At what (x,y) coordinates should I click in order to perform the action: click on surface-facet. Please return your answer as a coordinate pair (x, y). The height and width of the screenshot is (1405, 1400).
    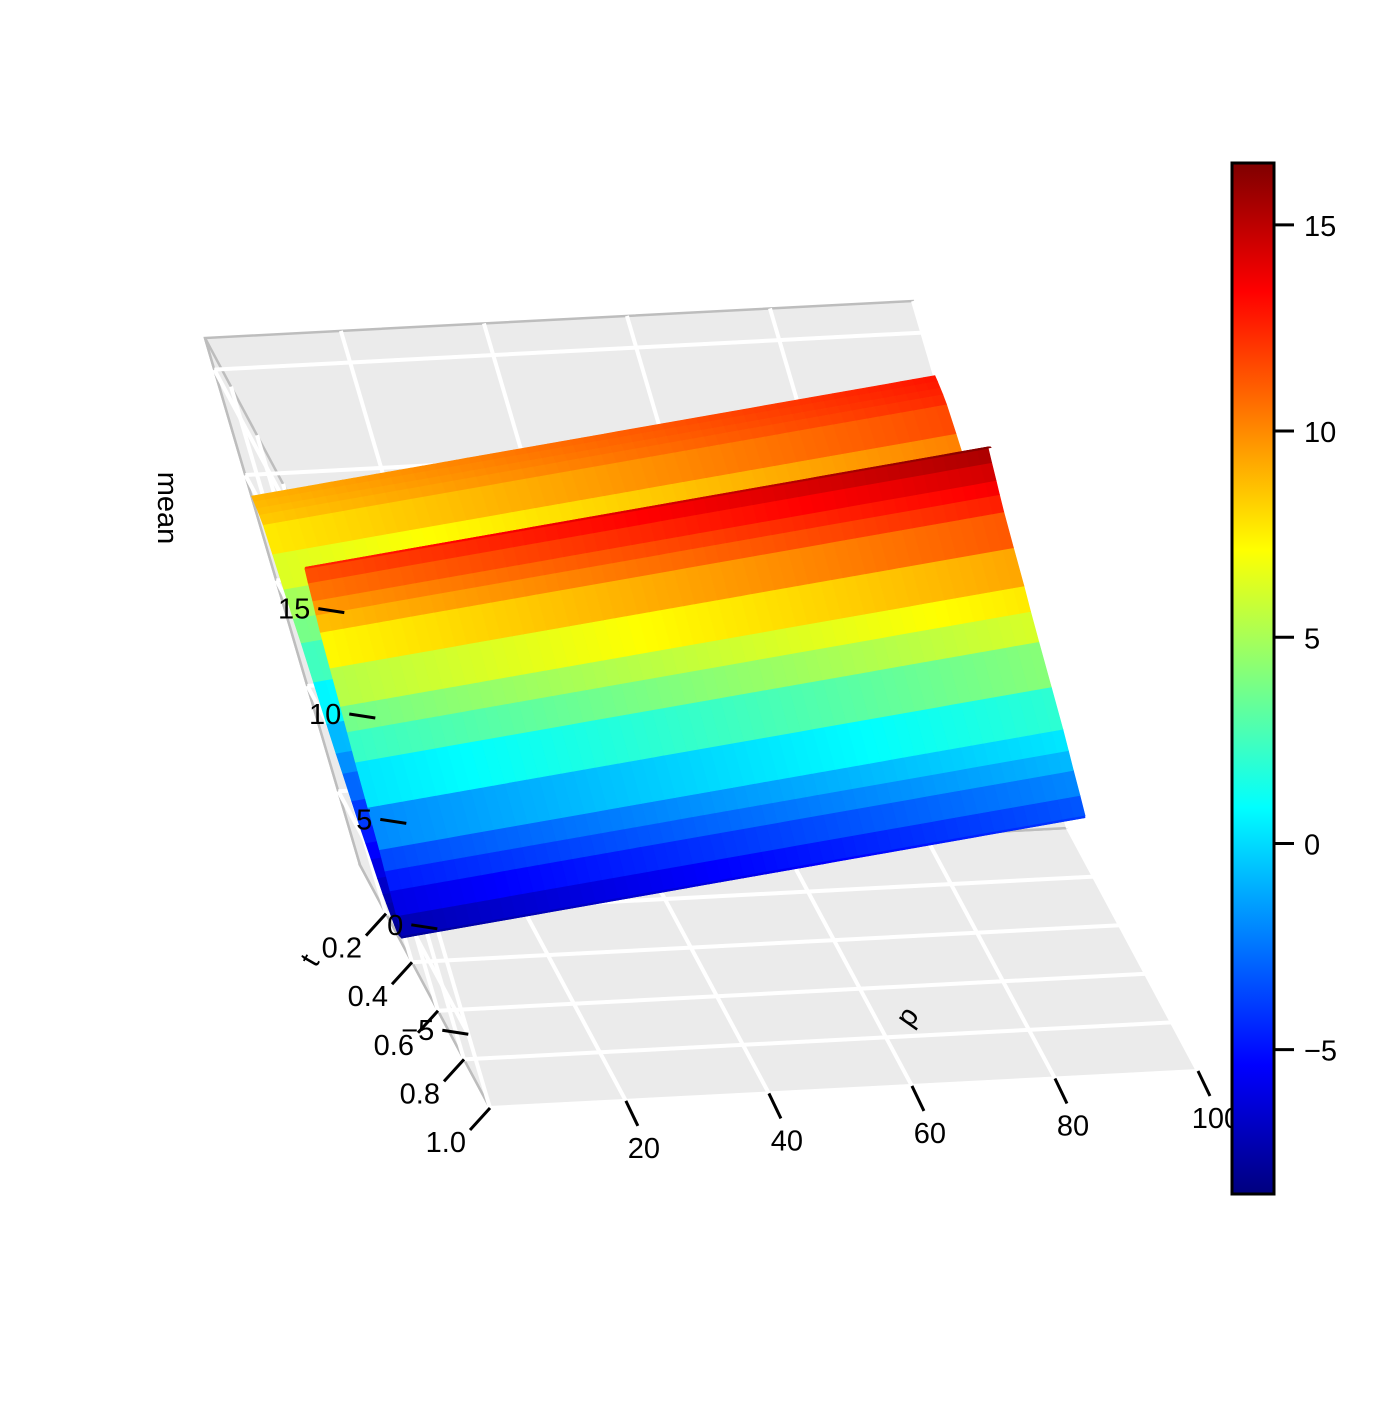
    Looking at the image, I should click on (313, 566).